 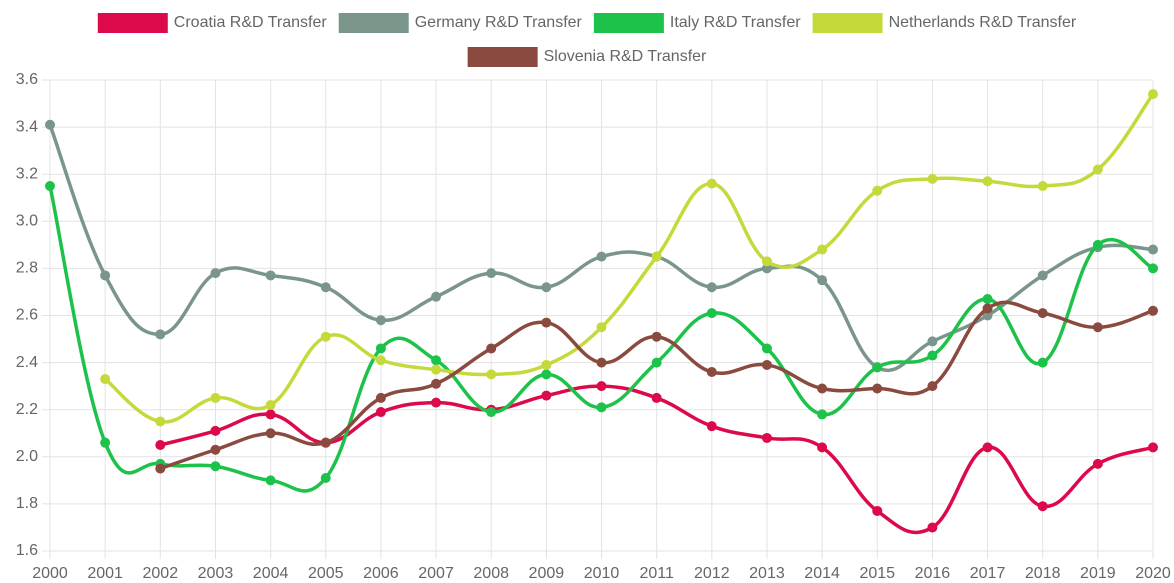 I want to click on y-tick-label: 3.0, so click(x=27, y=221).